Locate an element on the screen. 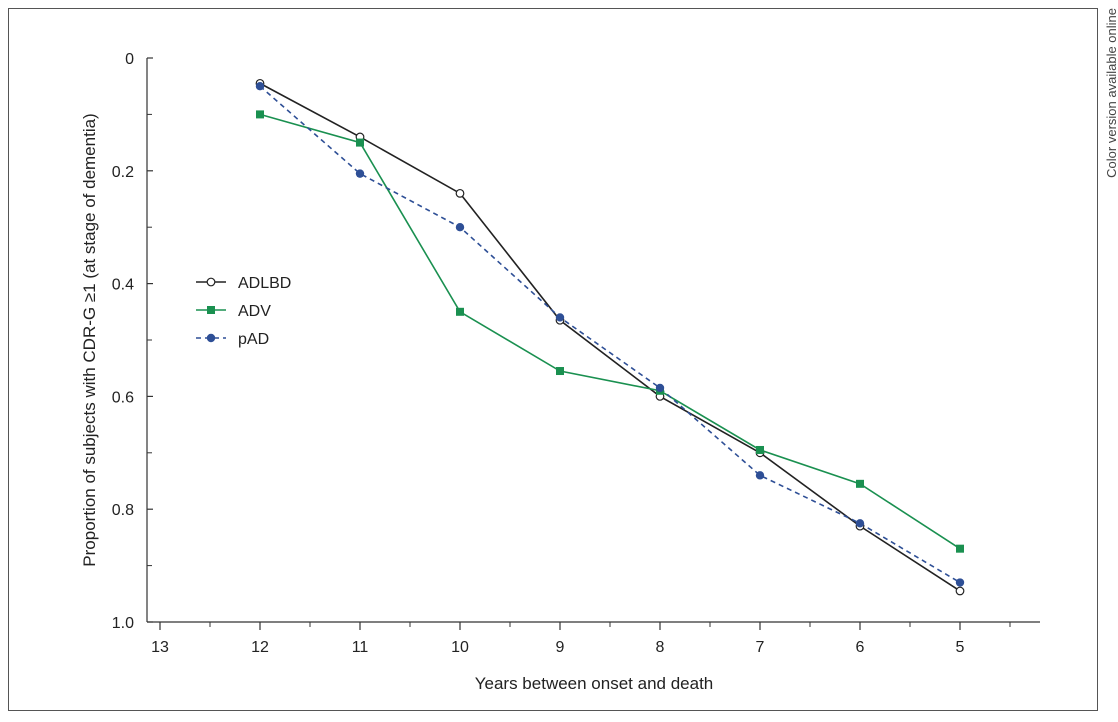  legend-marker-adv is located at coordinates (211, 310).